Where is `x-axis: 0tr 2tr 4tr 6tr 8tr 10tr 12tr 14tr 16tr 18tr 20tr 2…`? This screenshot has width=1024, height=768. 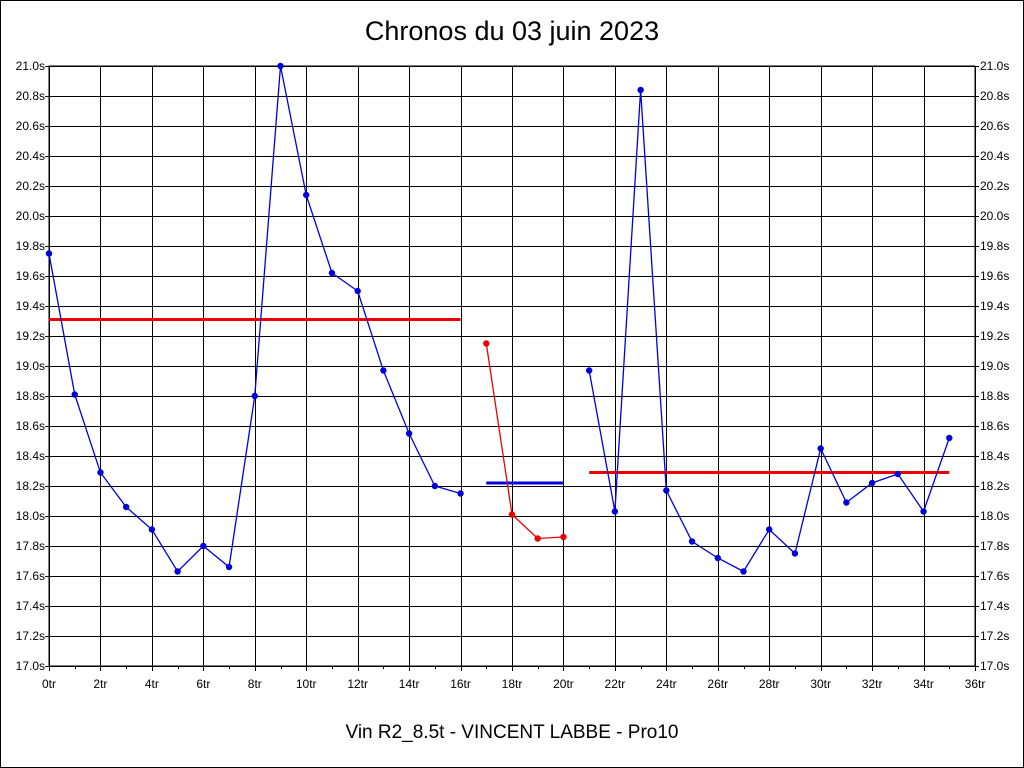
x-axis: 0tr 2tr 4tr 6tr 8tr 10tr 12tr 14tr 16tr 18tr 20tr 2… is located at coordinates (513, 684).